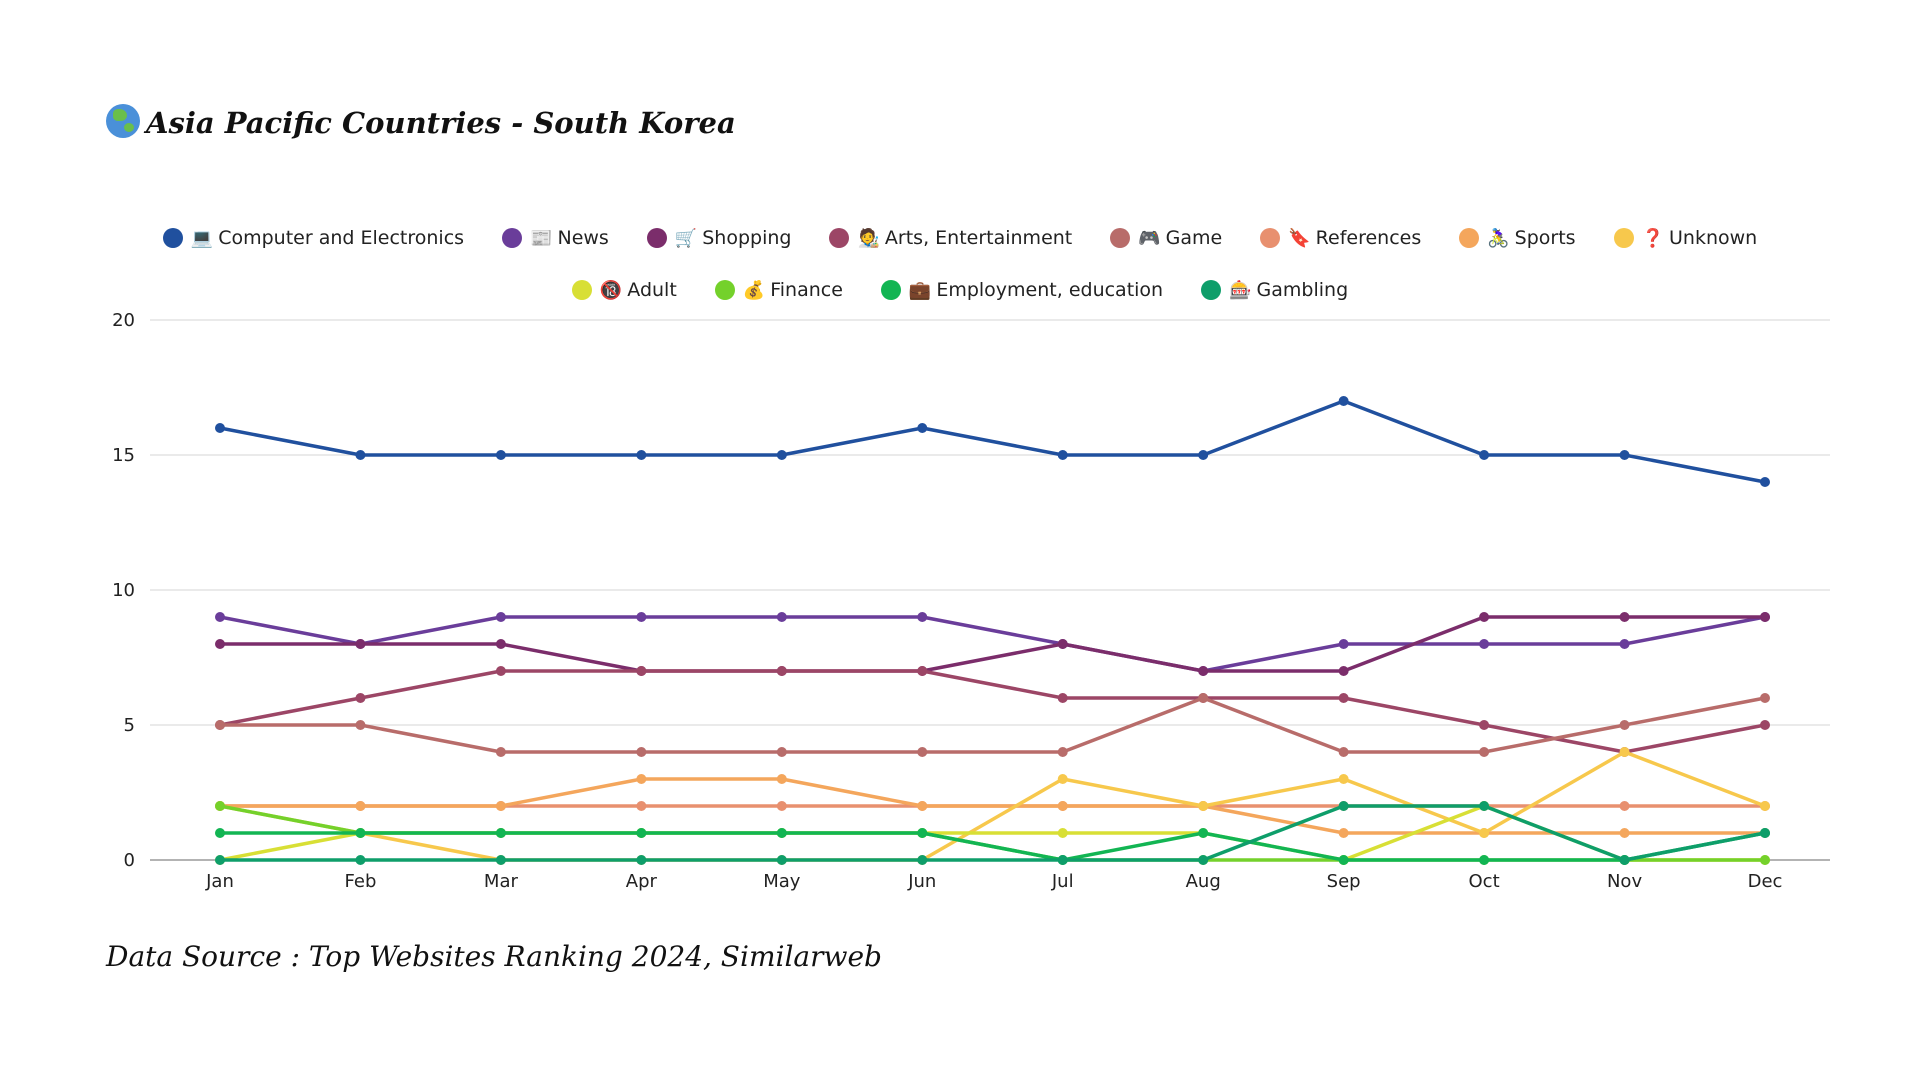 The image size is (1920, 1080). Describe the element at coordinates (950, 238) in the screenshot. I see `legend-item: 🧑‍🎨 Arts, Entertainment` at that location.